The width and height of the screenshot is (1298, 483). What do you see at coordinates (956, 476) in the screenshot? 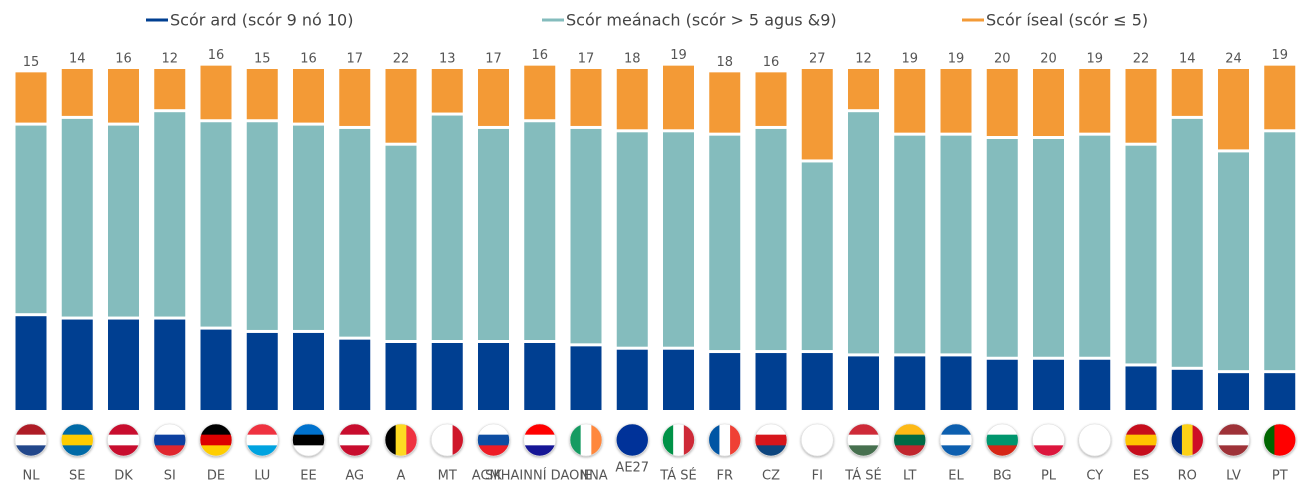
I see `x-tick-label: EL` at bounding box center [956, 476].